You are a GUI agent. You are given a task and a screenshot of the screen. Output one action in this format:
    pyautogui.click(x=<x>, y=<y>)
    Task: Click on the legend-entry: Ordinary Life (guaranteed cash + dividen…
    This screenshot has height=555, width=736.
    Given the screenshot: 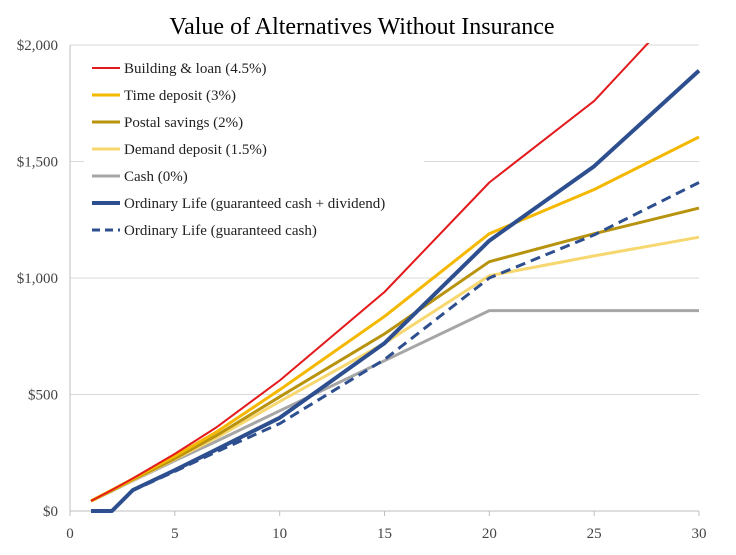 What is the action you would take?
    pyautogui.click(x=254, y=204)
    